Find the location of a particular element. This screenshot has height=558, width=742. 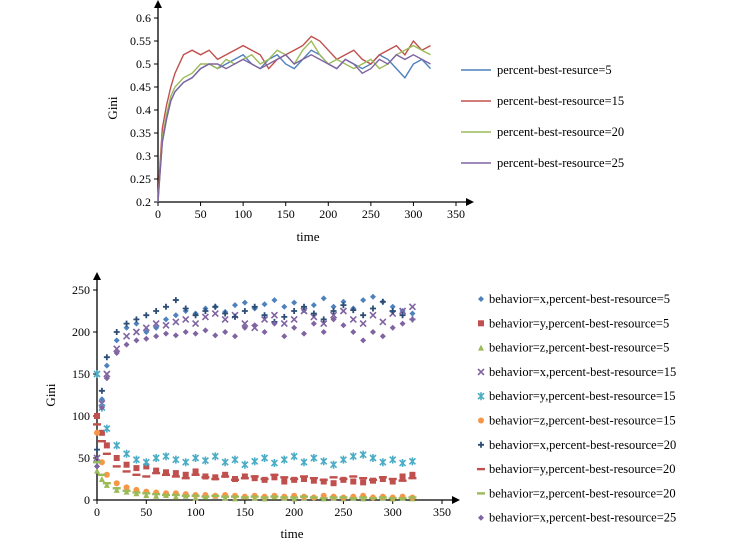

chart2-xtick-label: 0 is located at coordinates (97, 512).